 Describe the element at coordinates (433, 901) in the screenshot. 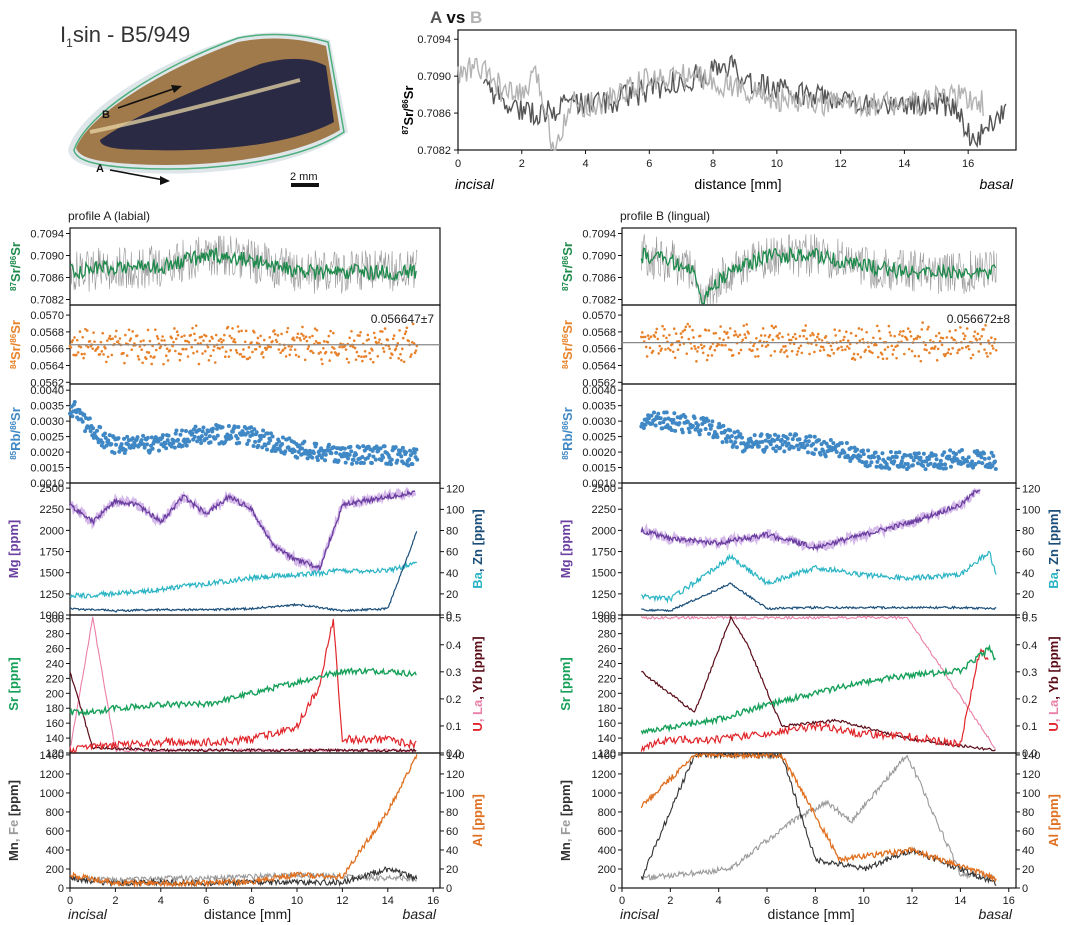

I see `xtick-label: 16` at that location.